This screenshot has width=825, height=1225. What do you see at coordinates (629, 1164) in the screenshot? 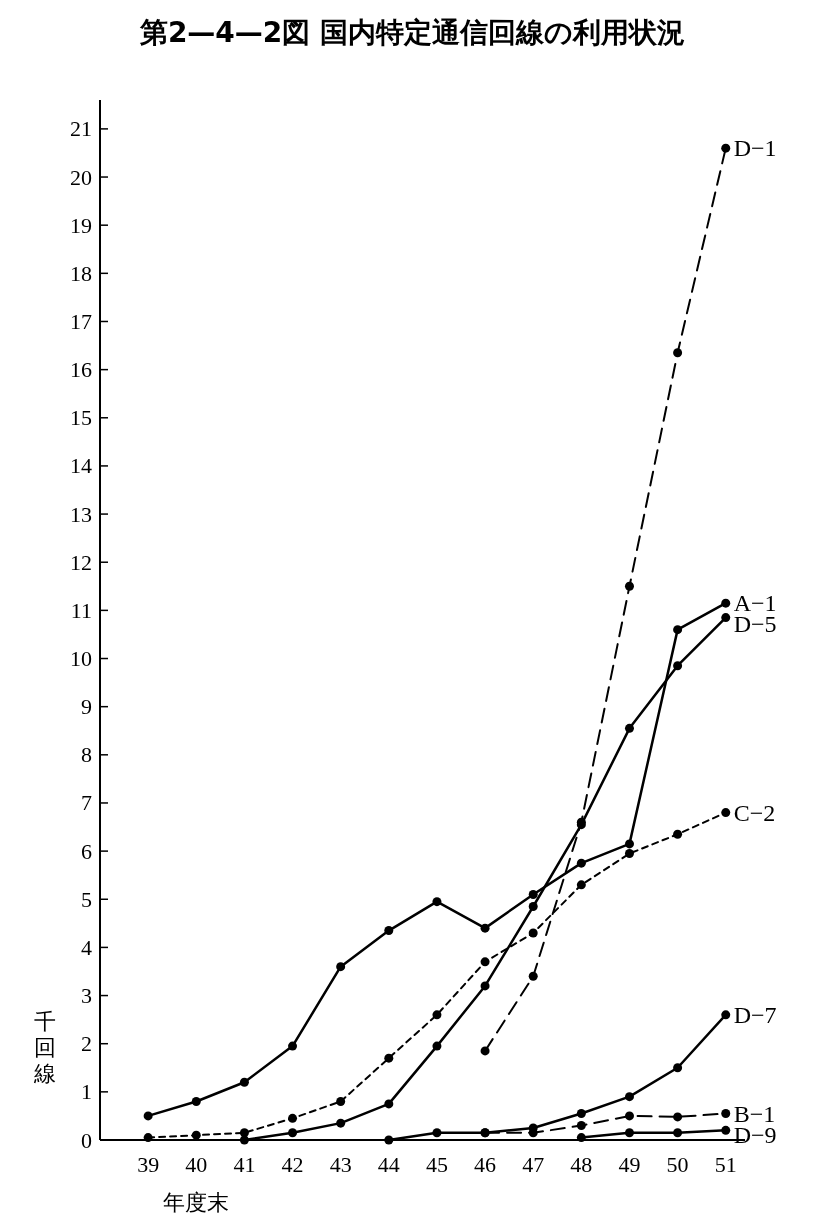
I see `x-tick-label: 49` at bounding box center [629, 1164].